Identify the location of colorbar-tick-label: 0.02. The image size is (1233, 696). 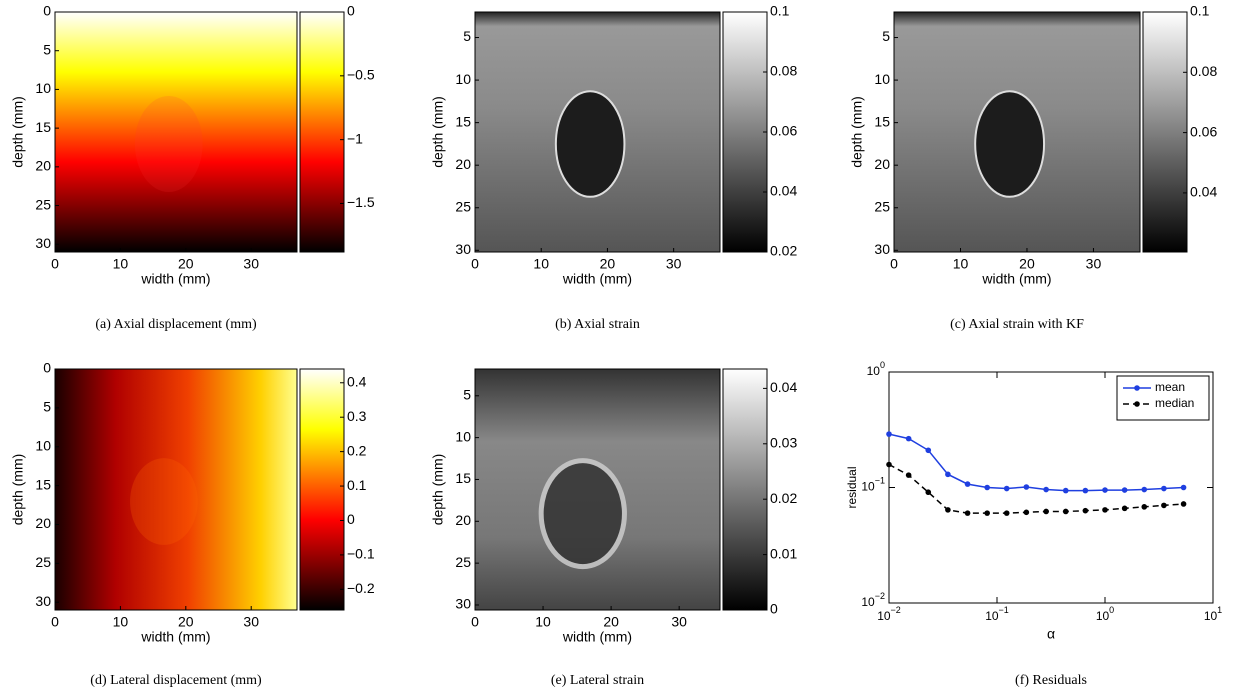
(783, 498).